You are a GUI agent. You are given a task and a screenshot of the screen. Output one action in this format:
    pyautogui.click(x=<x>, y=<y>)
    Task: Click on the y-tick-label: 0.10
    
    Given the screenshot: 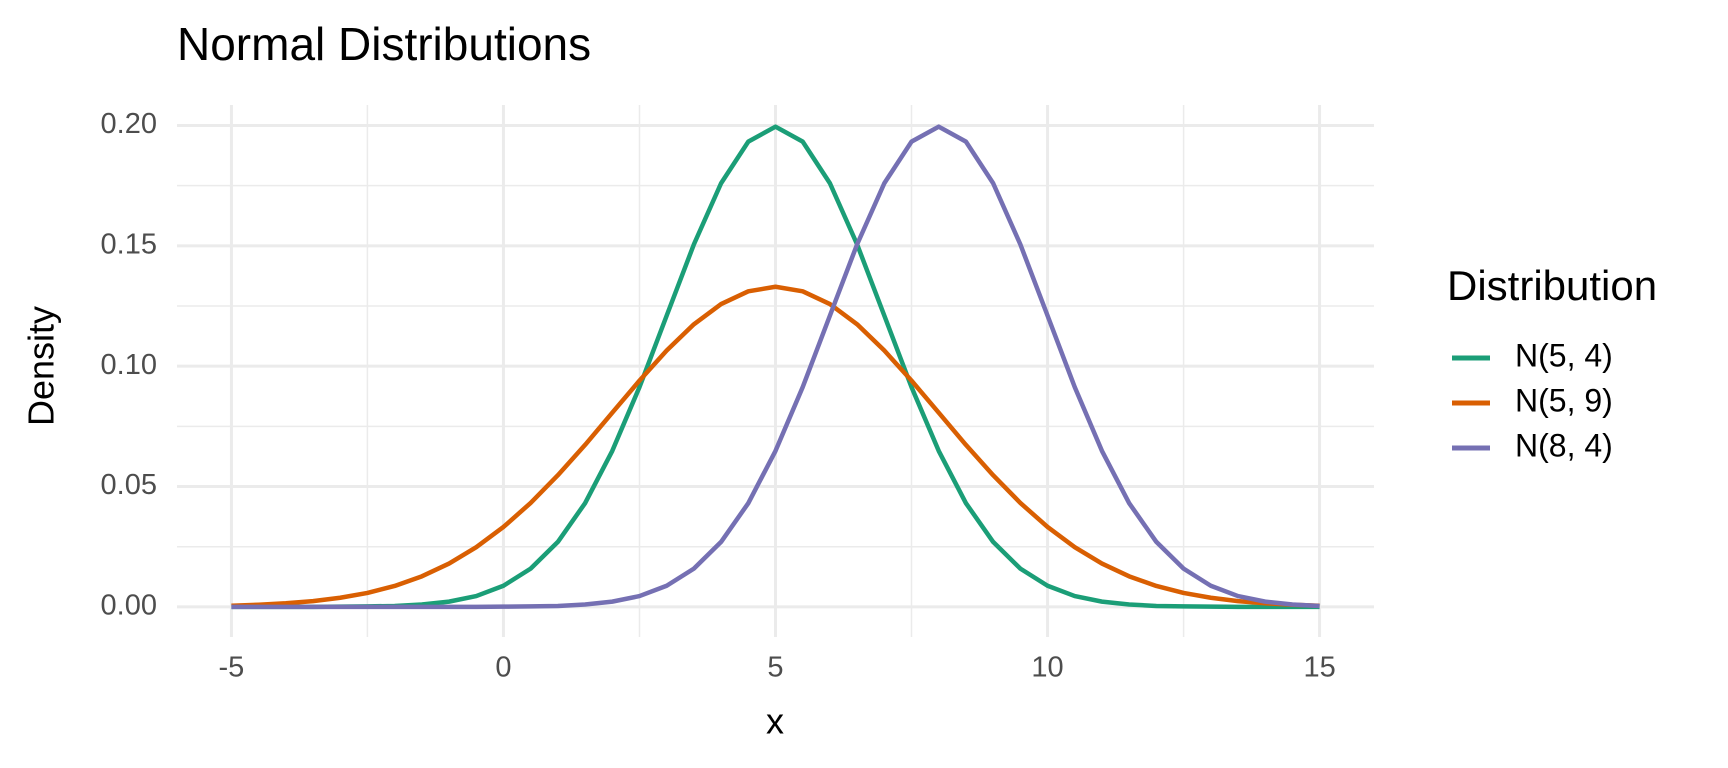 What is the action you would take?
    pyautogui.click(x=129, y=365)
    